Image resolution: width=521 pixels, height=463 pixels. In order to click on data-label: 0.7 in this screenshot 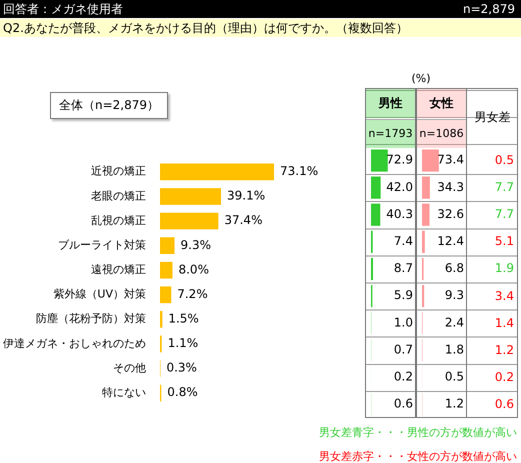, I will do `click(403, 349)`.